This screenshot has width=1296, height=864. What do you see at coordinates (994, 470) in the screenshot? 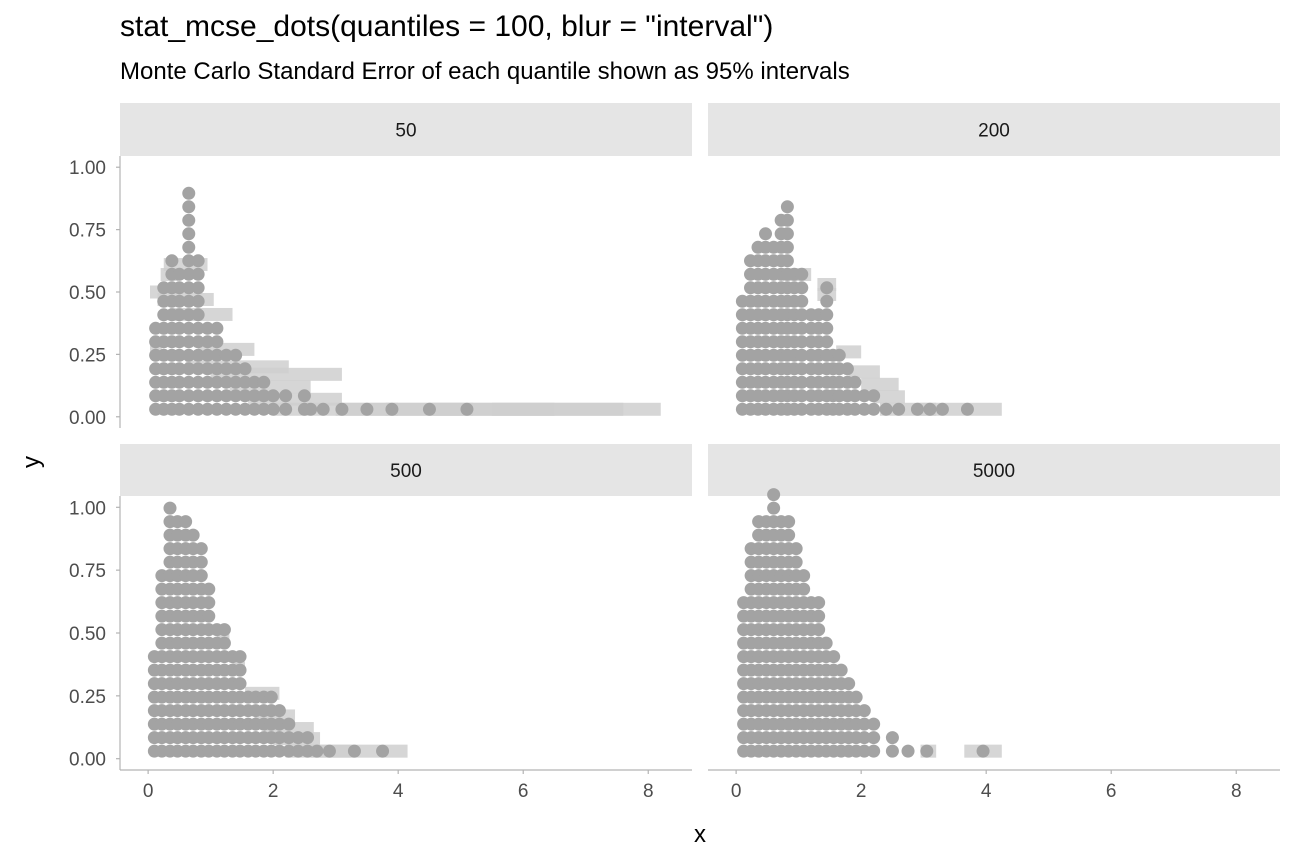
I see `facet-strip` at bounding box center [994, 470].